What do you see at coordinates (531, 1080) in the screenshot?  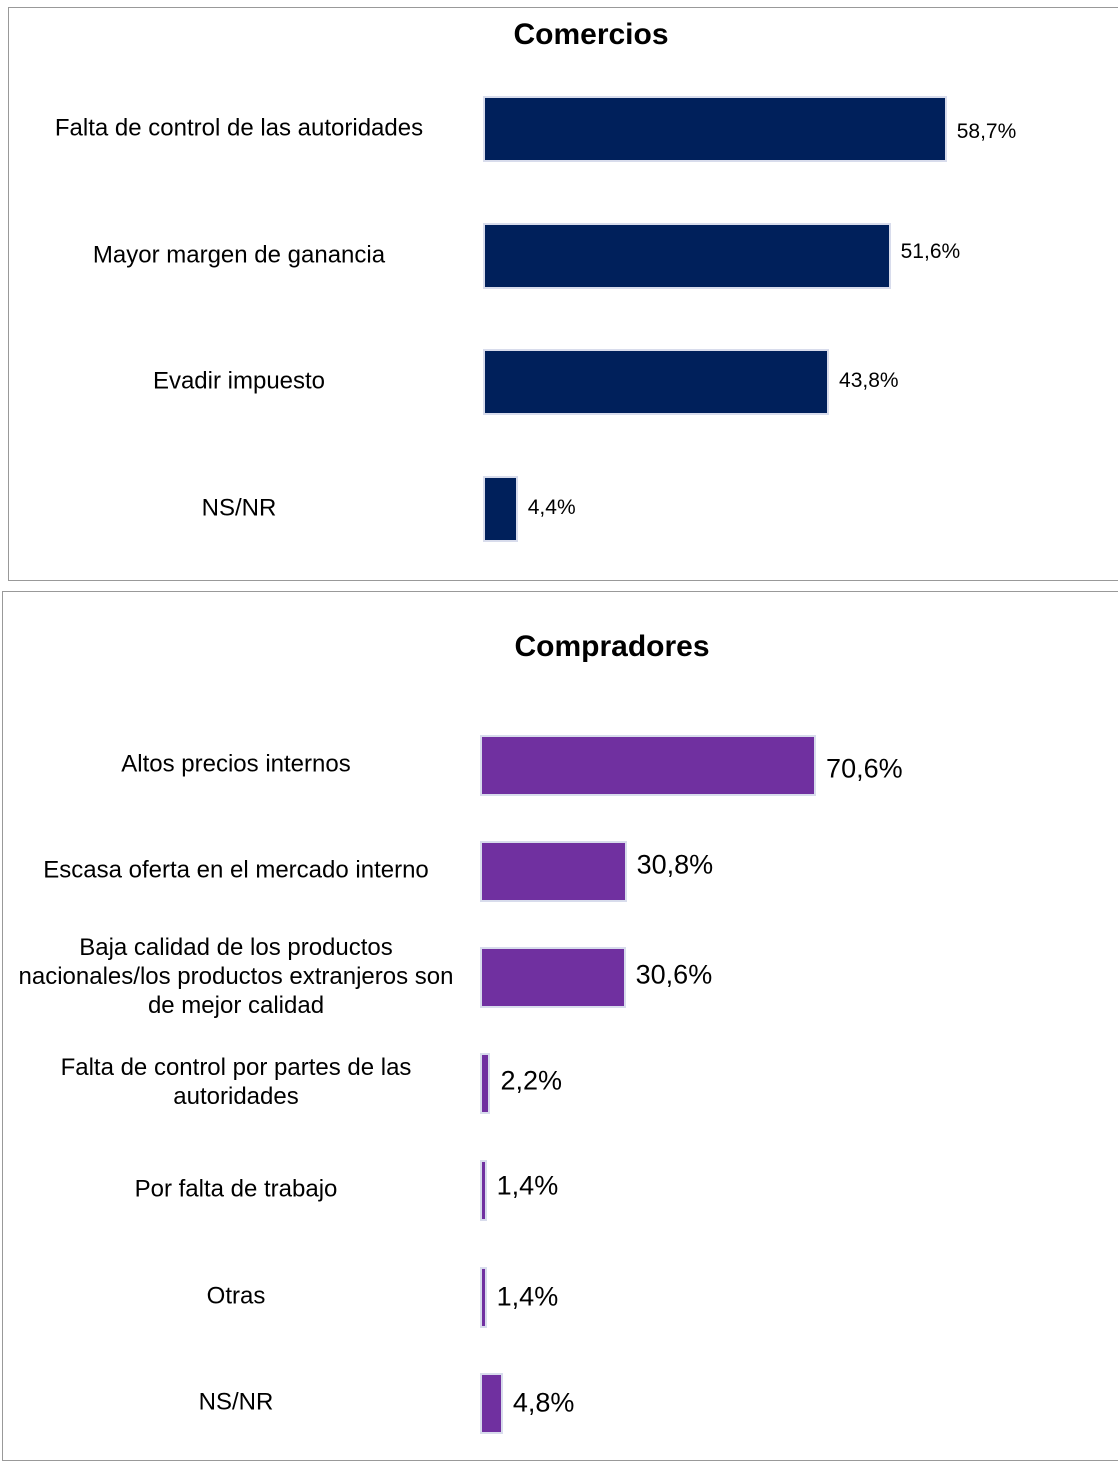 I see `value-label: 2,2%` at bounding box center [531, 1080].